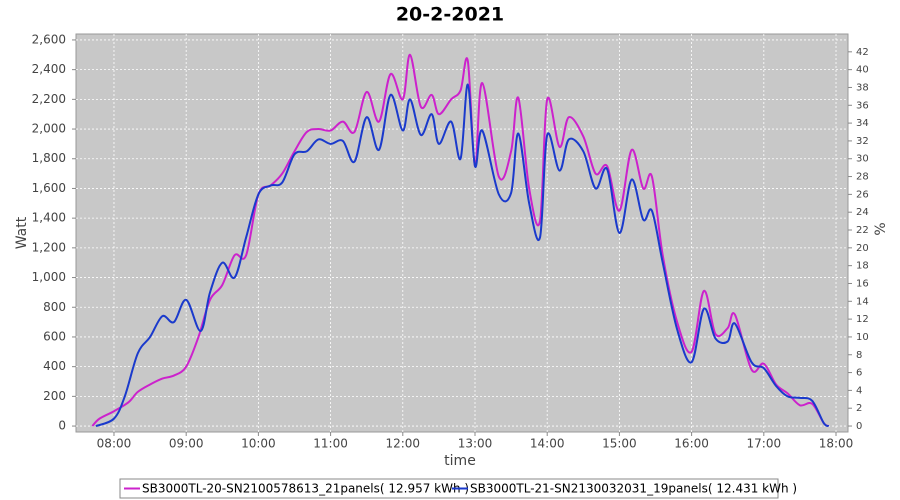 Image resolution: width=900 pixels, height=500 pixels. Describe the element at coordinates (49, 39) in the screenshot. I see `y-tick-label: 2,600` at that location.